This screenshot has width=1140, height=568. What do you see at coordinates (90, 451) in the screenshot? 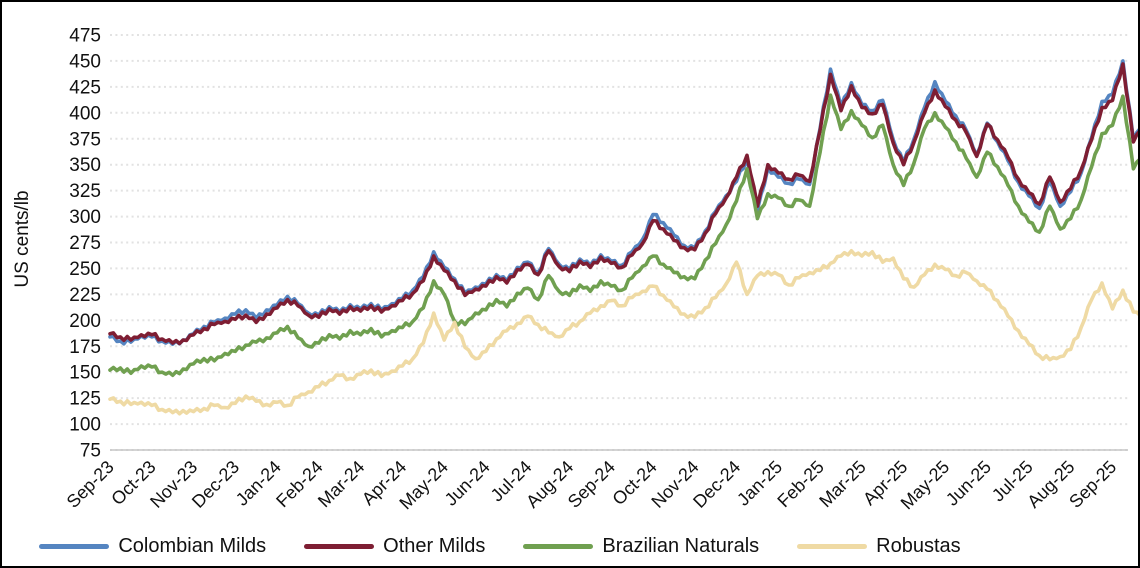
I see `y-tick-label: 75` at bounding box center [90, 451].